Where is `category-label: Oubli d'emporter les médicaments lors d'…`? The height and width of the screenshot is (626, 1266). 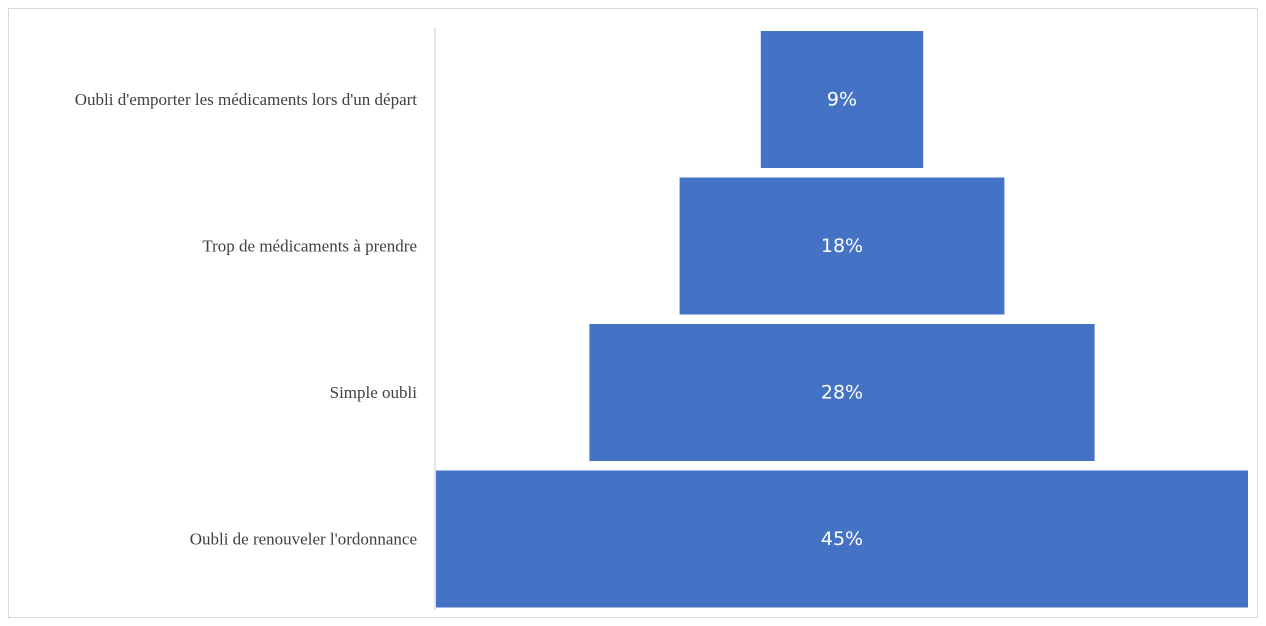
category-label: Oubli d'emporter les médicaments lors d'… is located at coordinates (246, 99).